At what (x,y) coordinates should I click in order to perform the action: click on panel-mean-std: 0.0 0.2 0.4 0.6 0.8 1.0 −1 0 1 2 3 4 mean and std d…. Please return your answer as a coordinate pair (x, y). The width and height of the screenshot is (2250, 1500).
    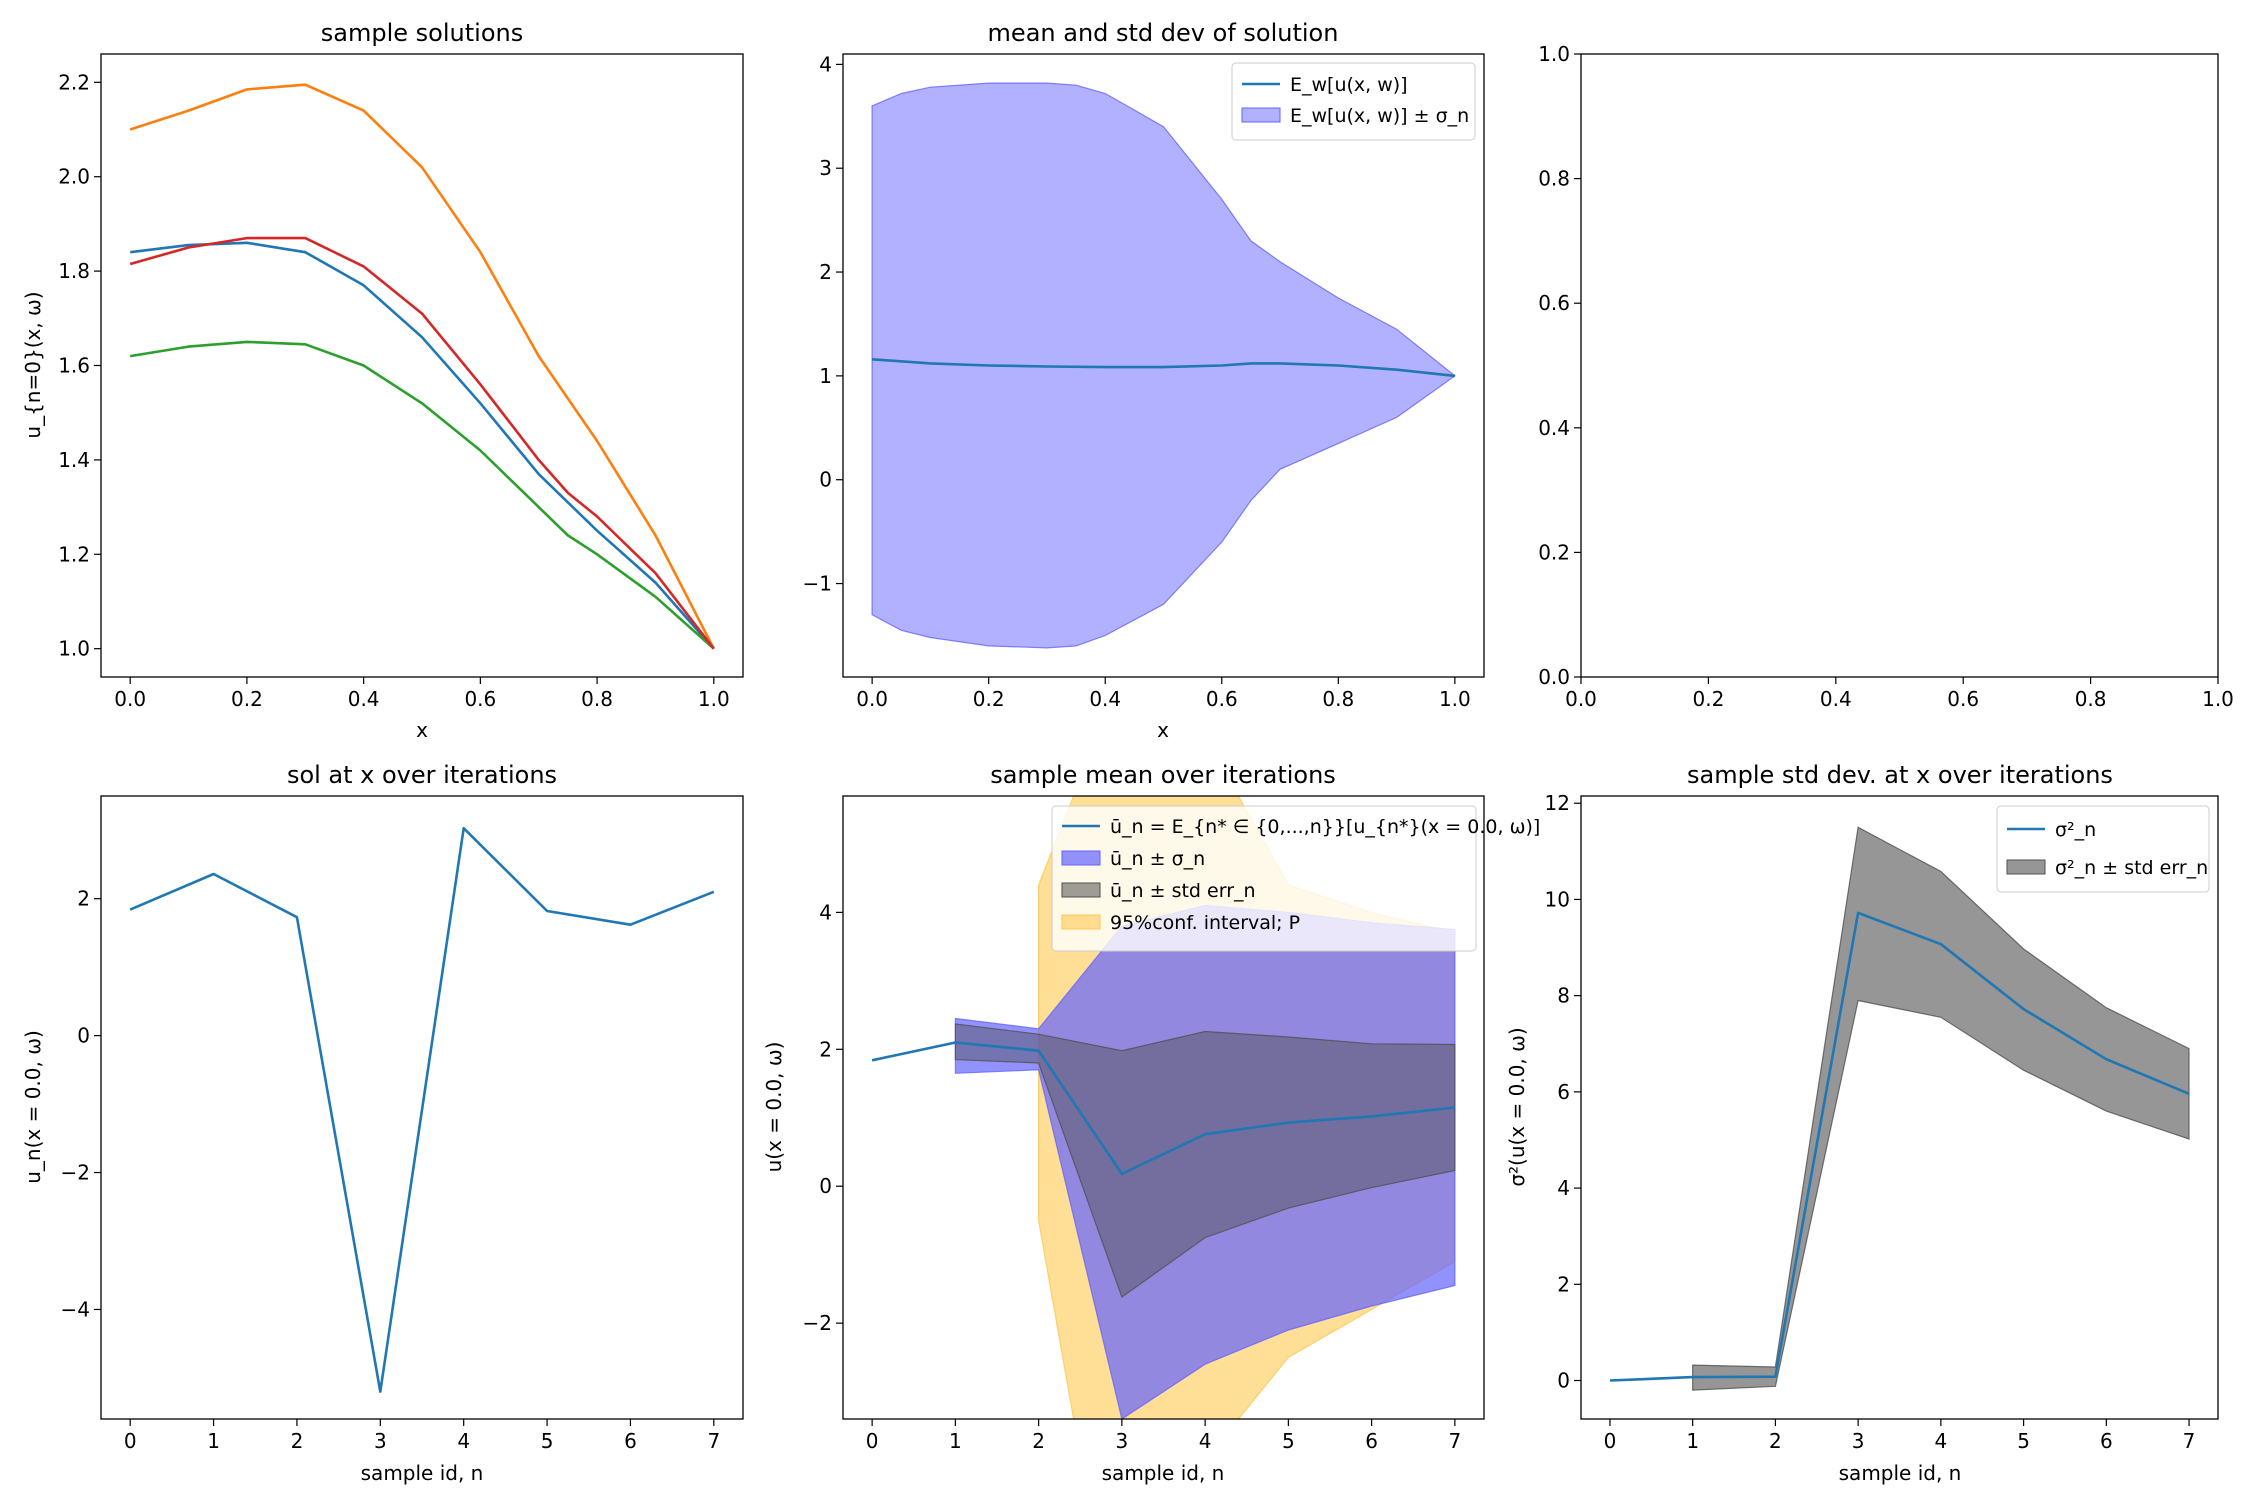
    Looking at the image, I should click on (1144, 380).